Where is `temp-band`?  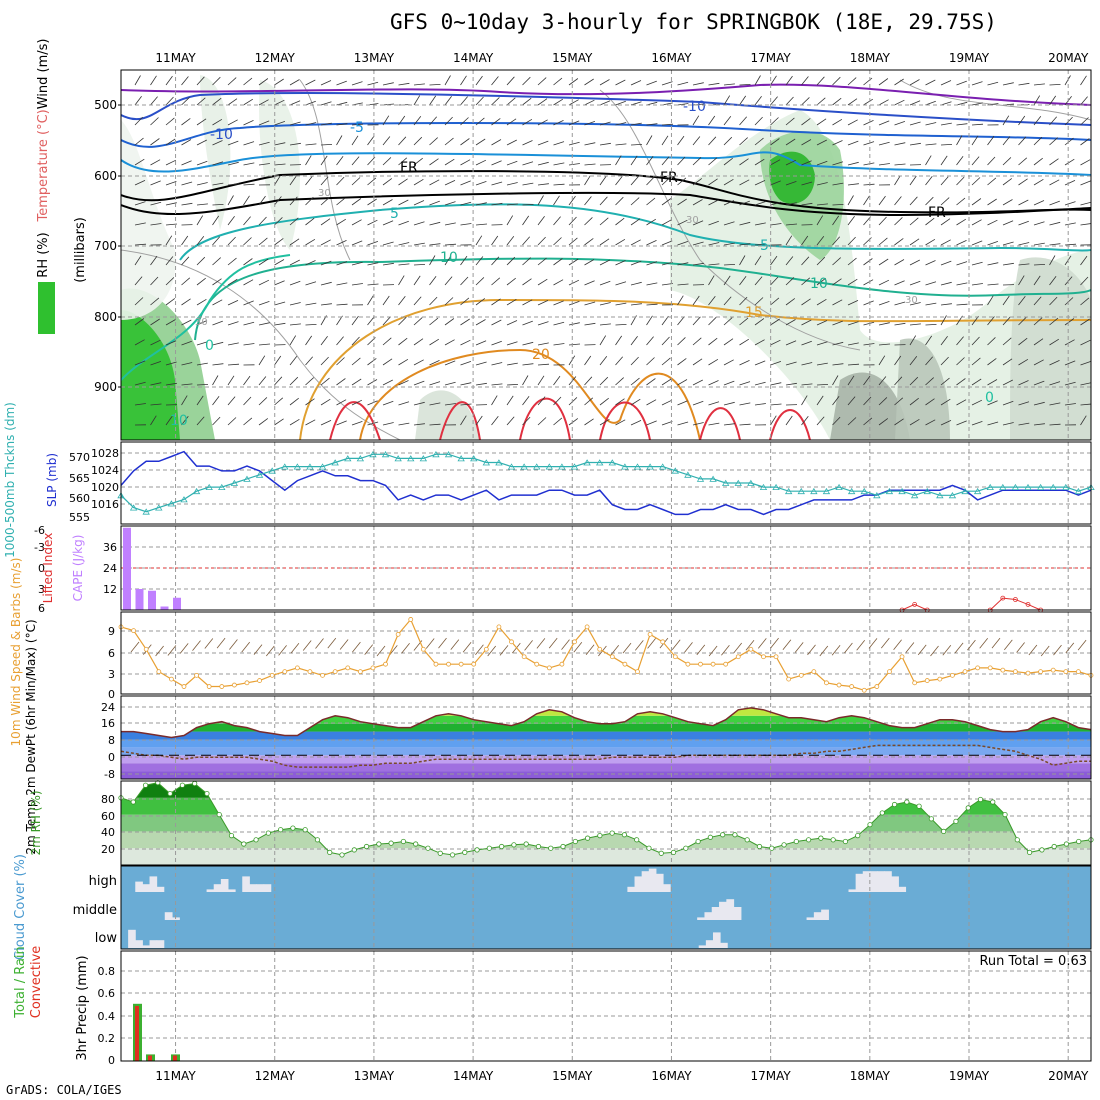
temp-band is located at coordinates (606, 711).